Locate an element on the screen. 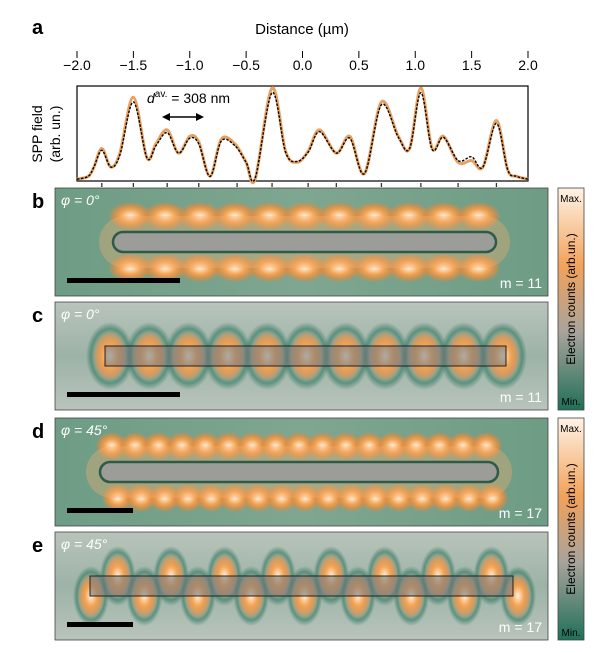  panel-c: c φ = 0° m = 11 is located at coordinates (290, 356).